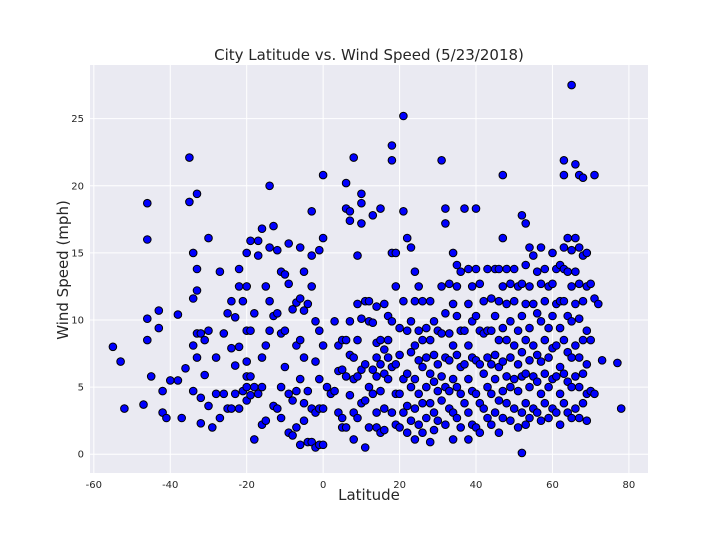  Describe the element at coordinates (361, 485) in the screenshot. I see `x-tick-labels: -60 -40 -20 0 20 40 60 80` at that location.